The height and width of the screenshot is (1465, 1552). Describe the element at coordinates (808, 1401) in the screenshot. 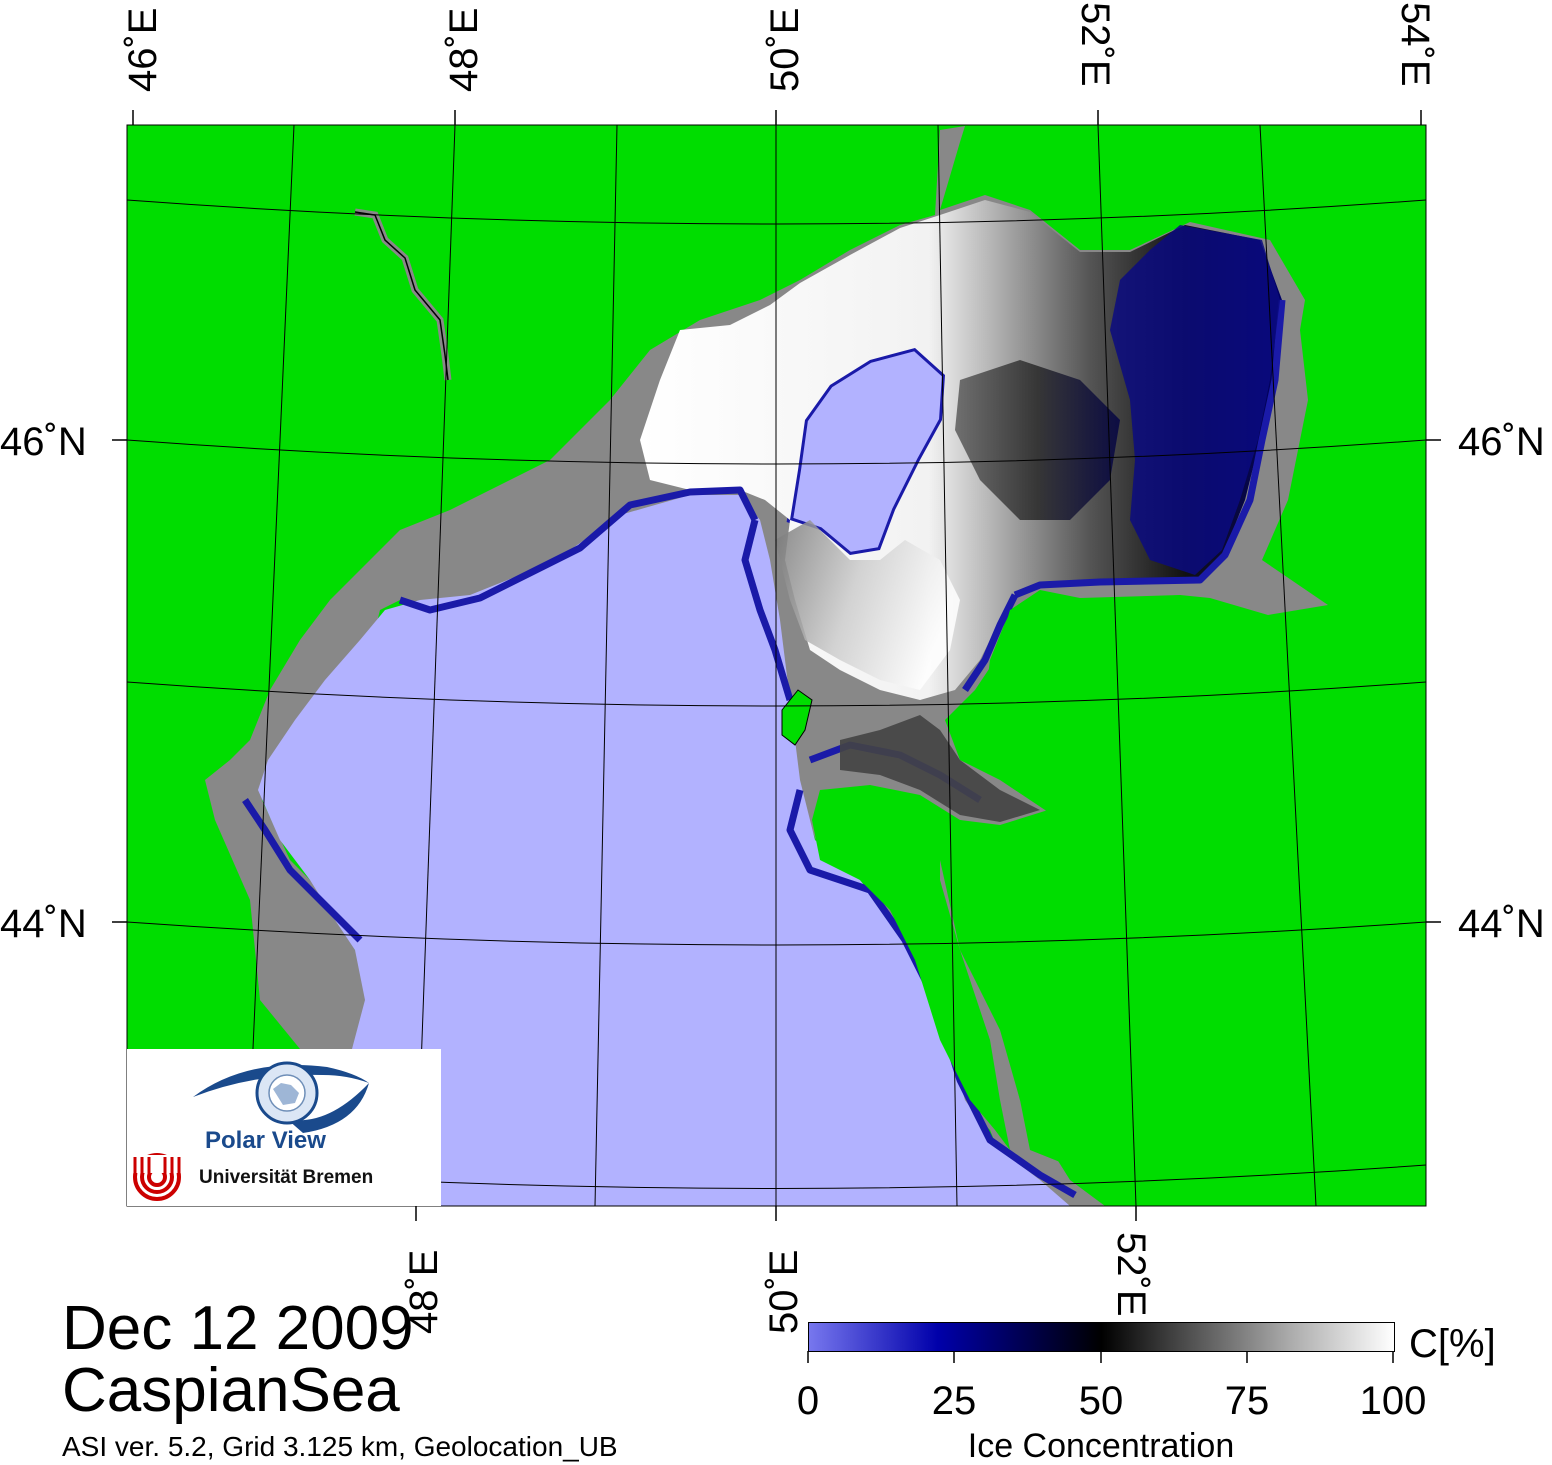

I see `colorbar-tick-0: 0` at that location.